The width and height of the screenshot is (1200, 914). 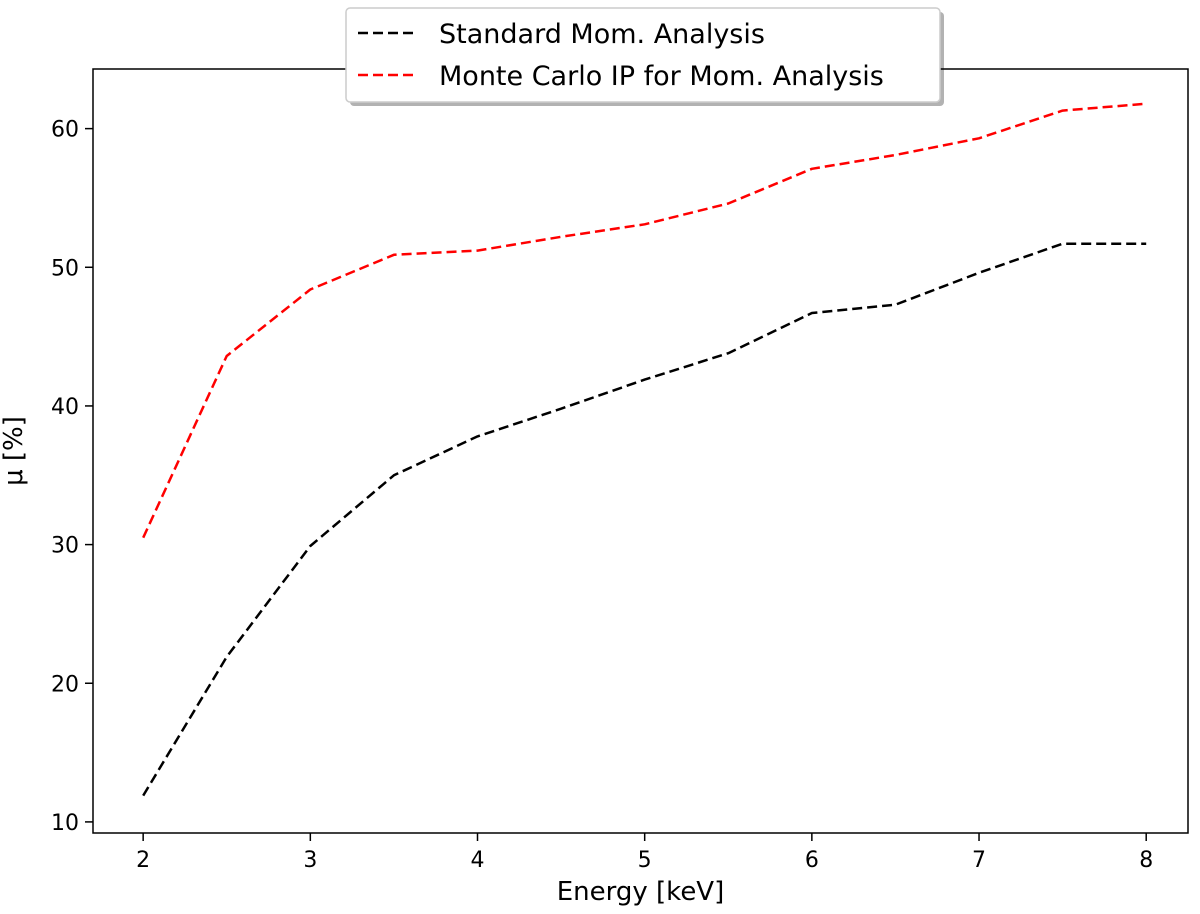 What do you see at coordinates (661, 76) in the screenshot?
I see `legend-label-2: Monte Carlo IP for Mom. Analysis` at bounding box center [661, 76].